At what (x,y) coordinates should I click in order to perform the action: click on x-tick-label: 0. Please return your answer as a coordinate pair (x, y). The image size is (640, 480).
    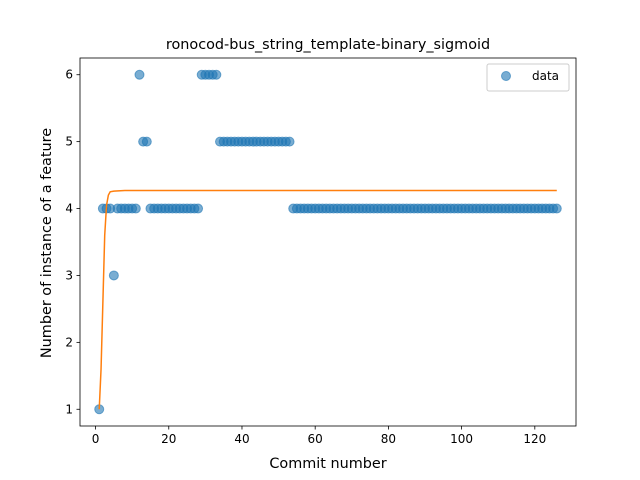
    Looking at the image, I should click on (96, 439).